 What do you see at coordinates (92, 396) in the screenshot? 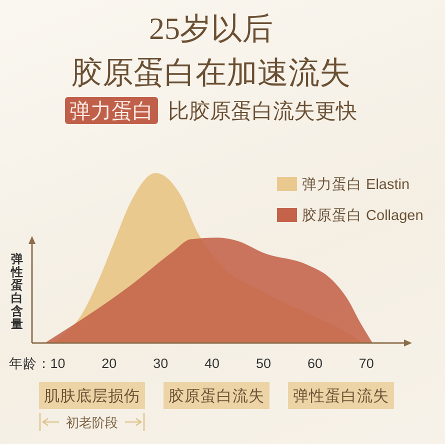
I see `text: 肌肤底层损伤` at bounding box center [92, 396].